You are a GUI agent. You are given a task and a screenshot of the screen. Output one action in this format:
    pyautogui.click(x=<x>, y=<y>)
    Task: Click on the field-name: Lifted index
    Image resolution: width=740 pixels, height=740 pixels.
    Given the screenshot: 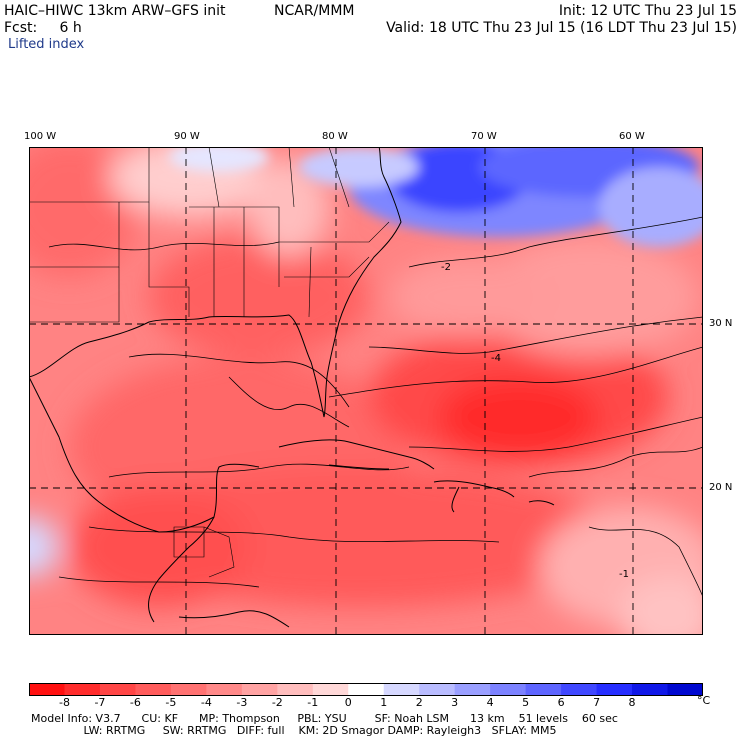 What is the action you would take?
    pyautogui.click(x=46, y=44)
    